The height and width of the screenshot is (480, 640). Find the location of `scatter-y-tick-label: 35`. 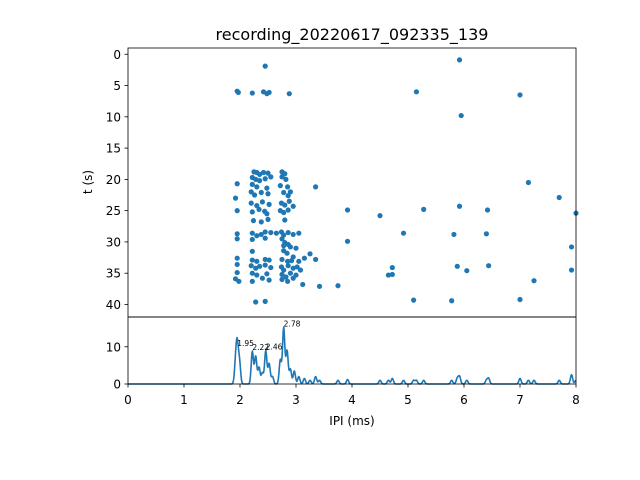

scatter-y-tick-label: 35 is located at coordinates (113, 274).